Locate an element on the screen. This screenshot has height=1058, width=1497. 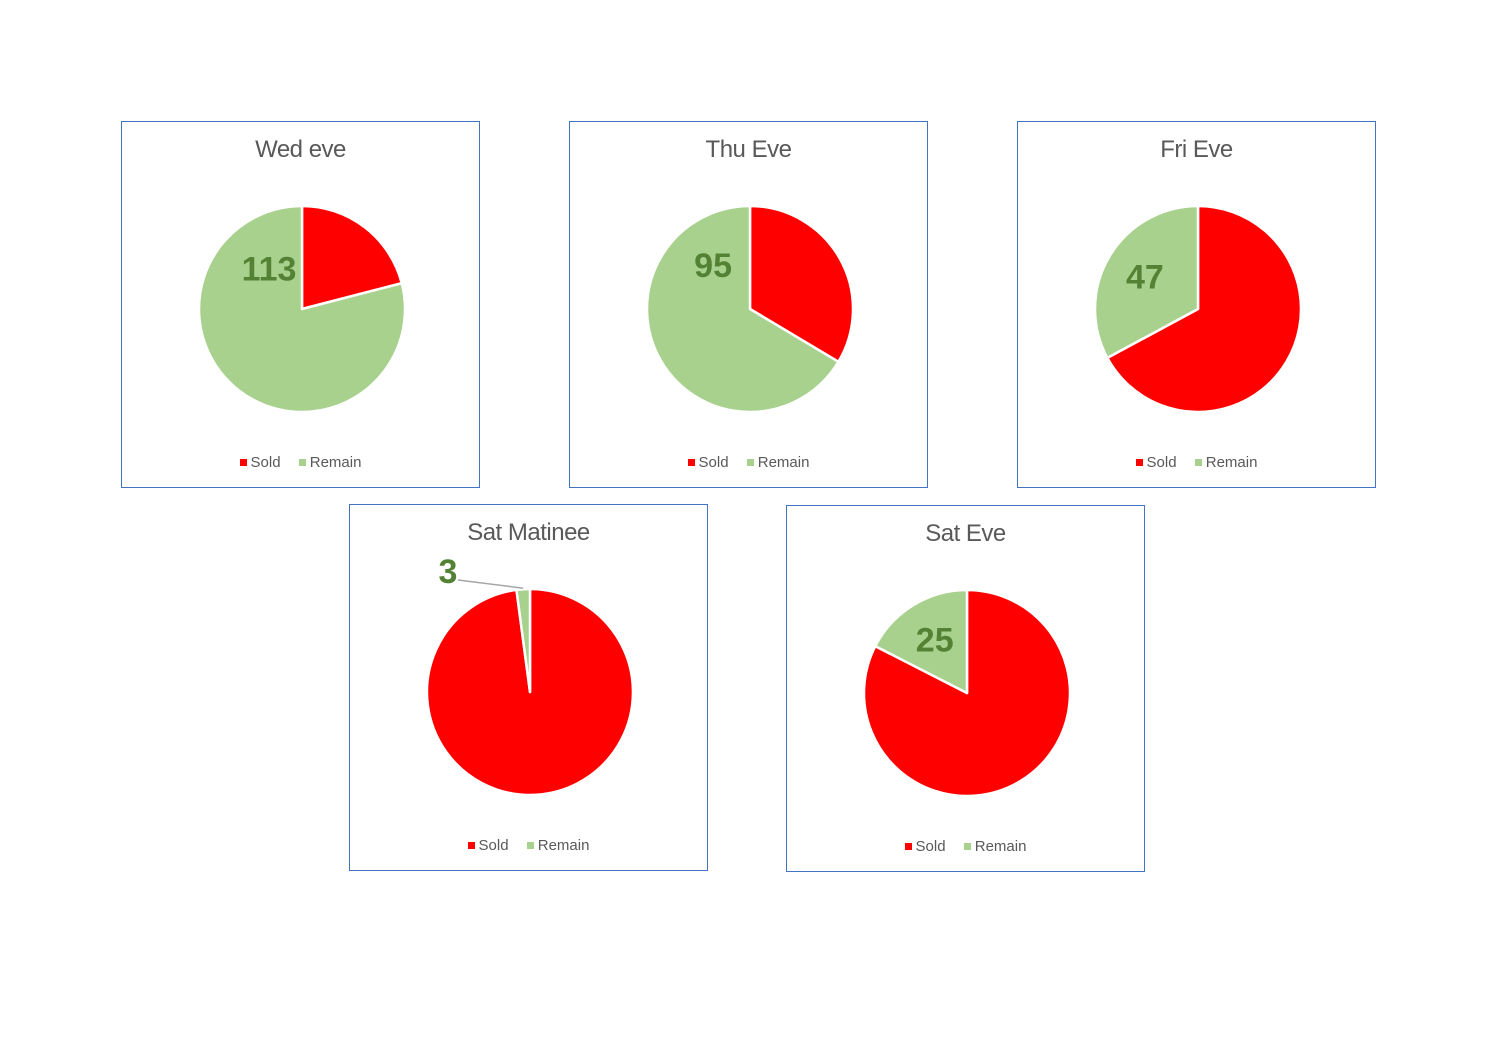
pie-svg: 47 is located at coordinates (1198, 309).